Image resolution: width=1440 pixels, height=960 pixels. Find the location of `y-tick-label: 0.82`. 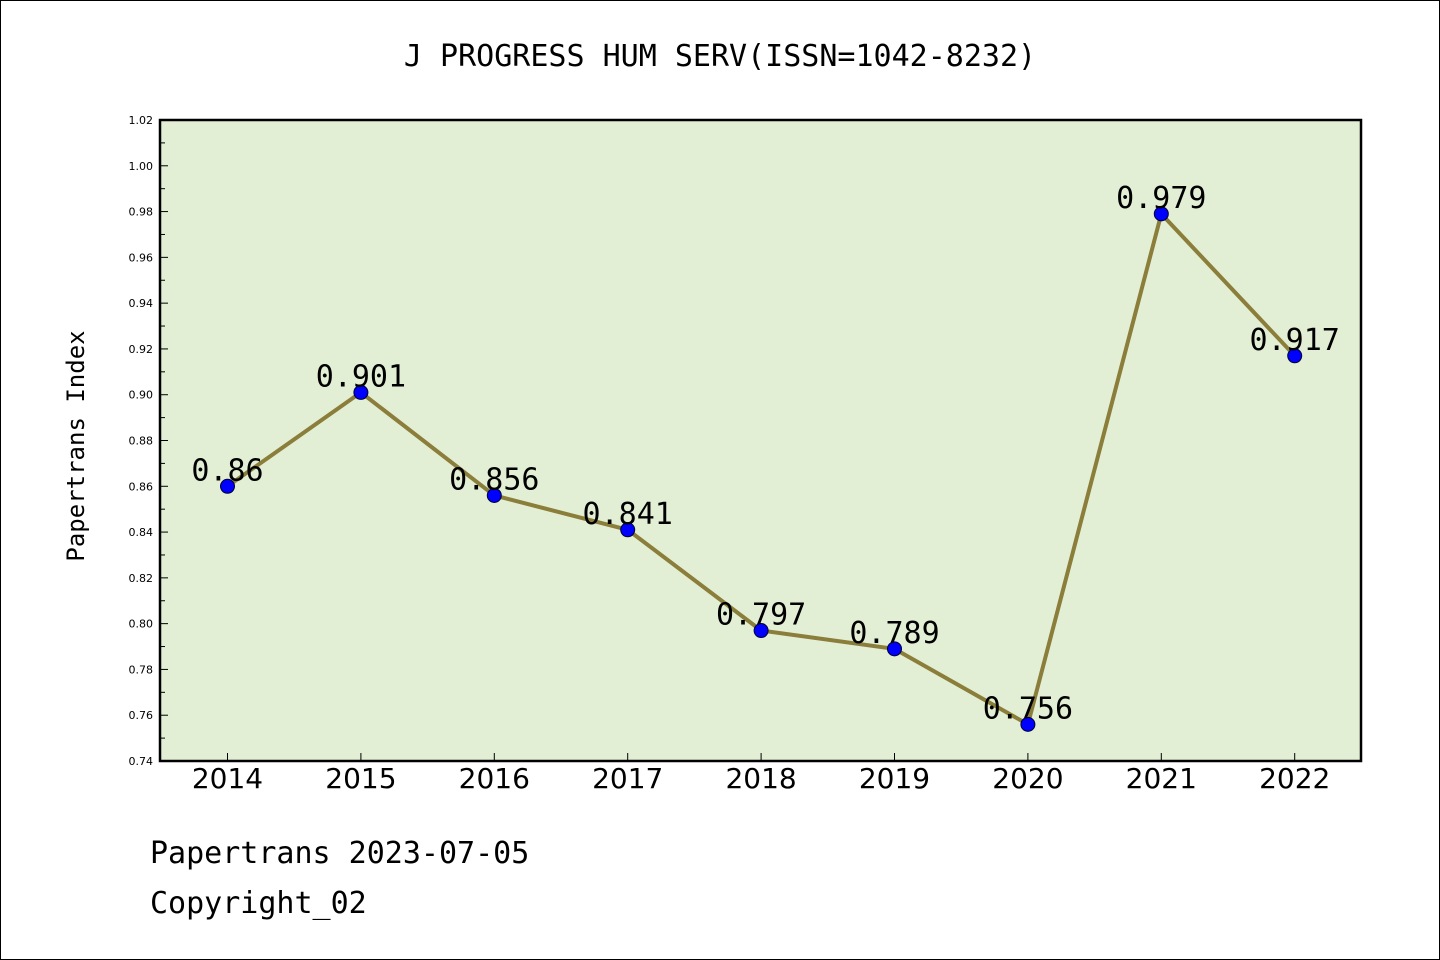

y-tick-label: 0.82 is located at coordinates (141, 578).